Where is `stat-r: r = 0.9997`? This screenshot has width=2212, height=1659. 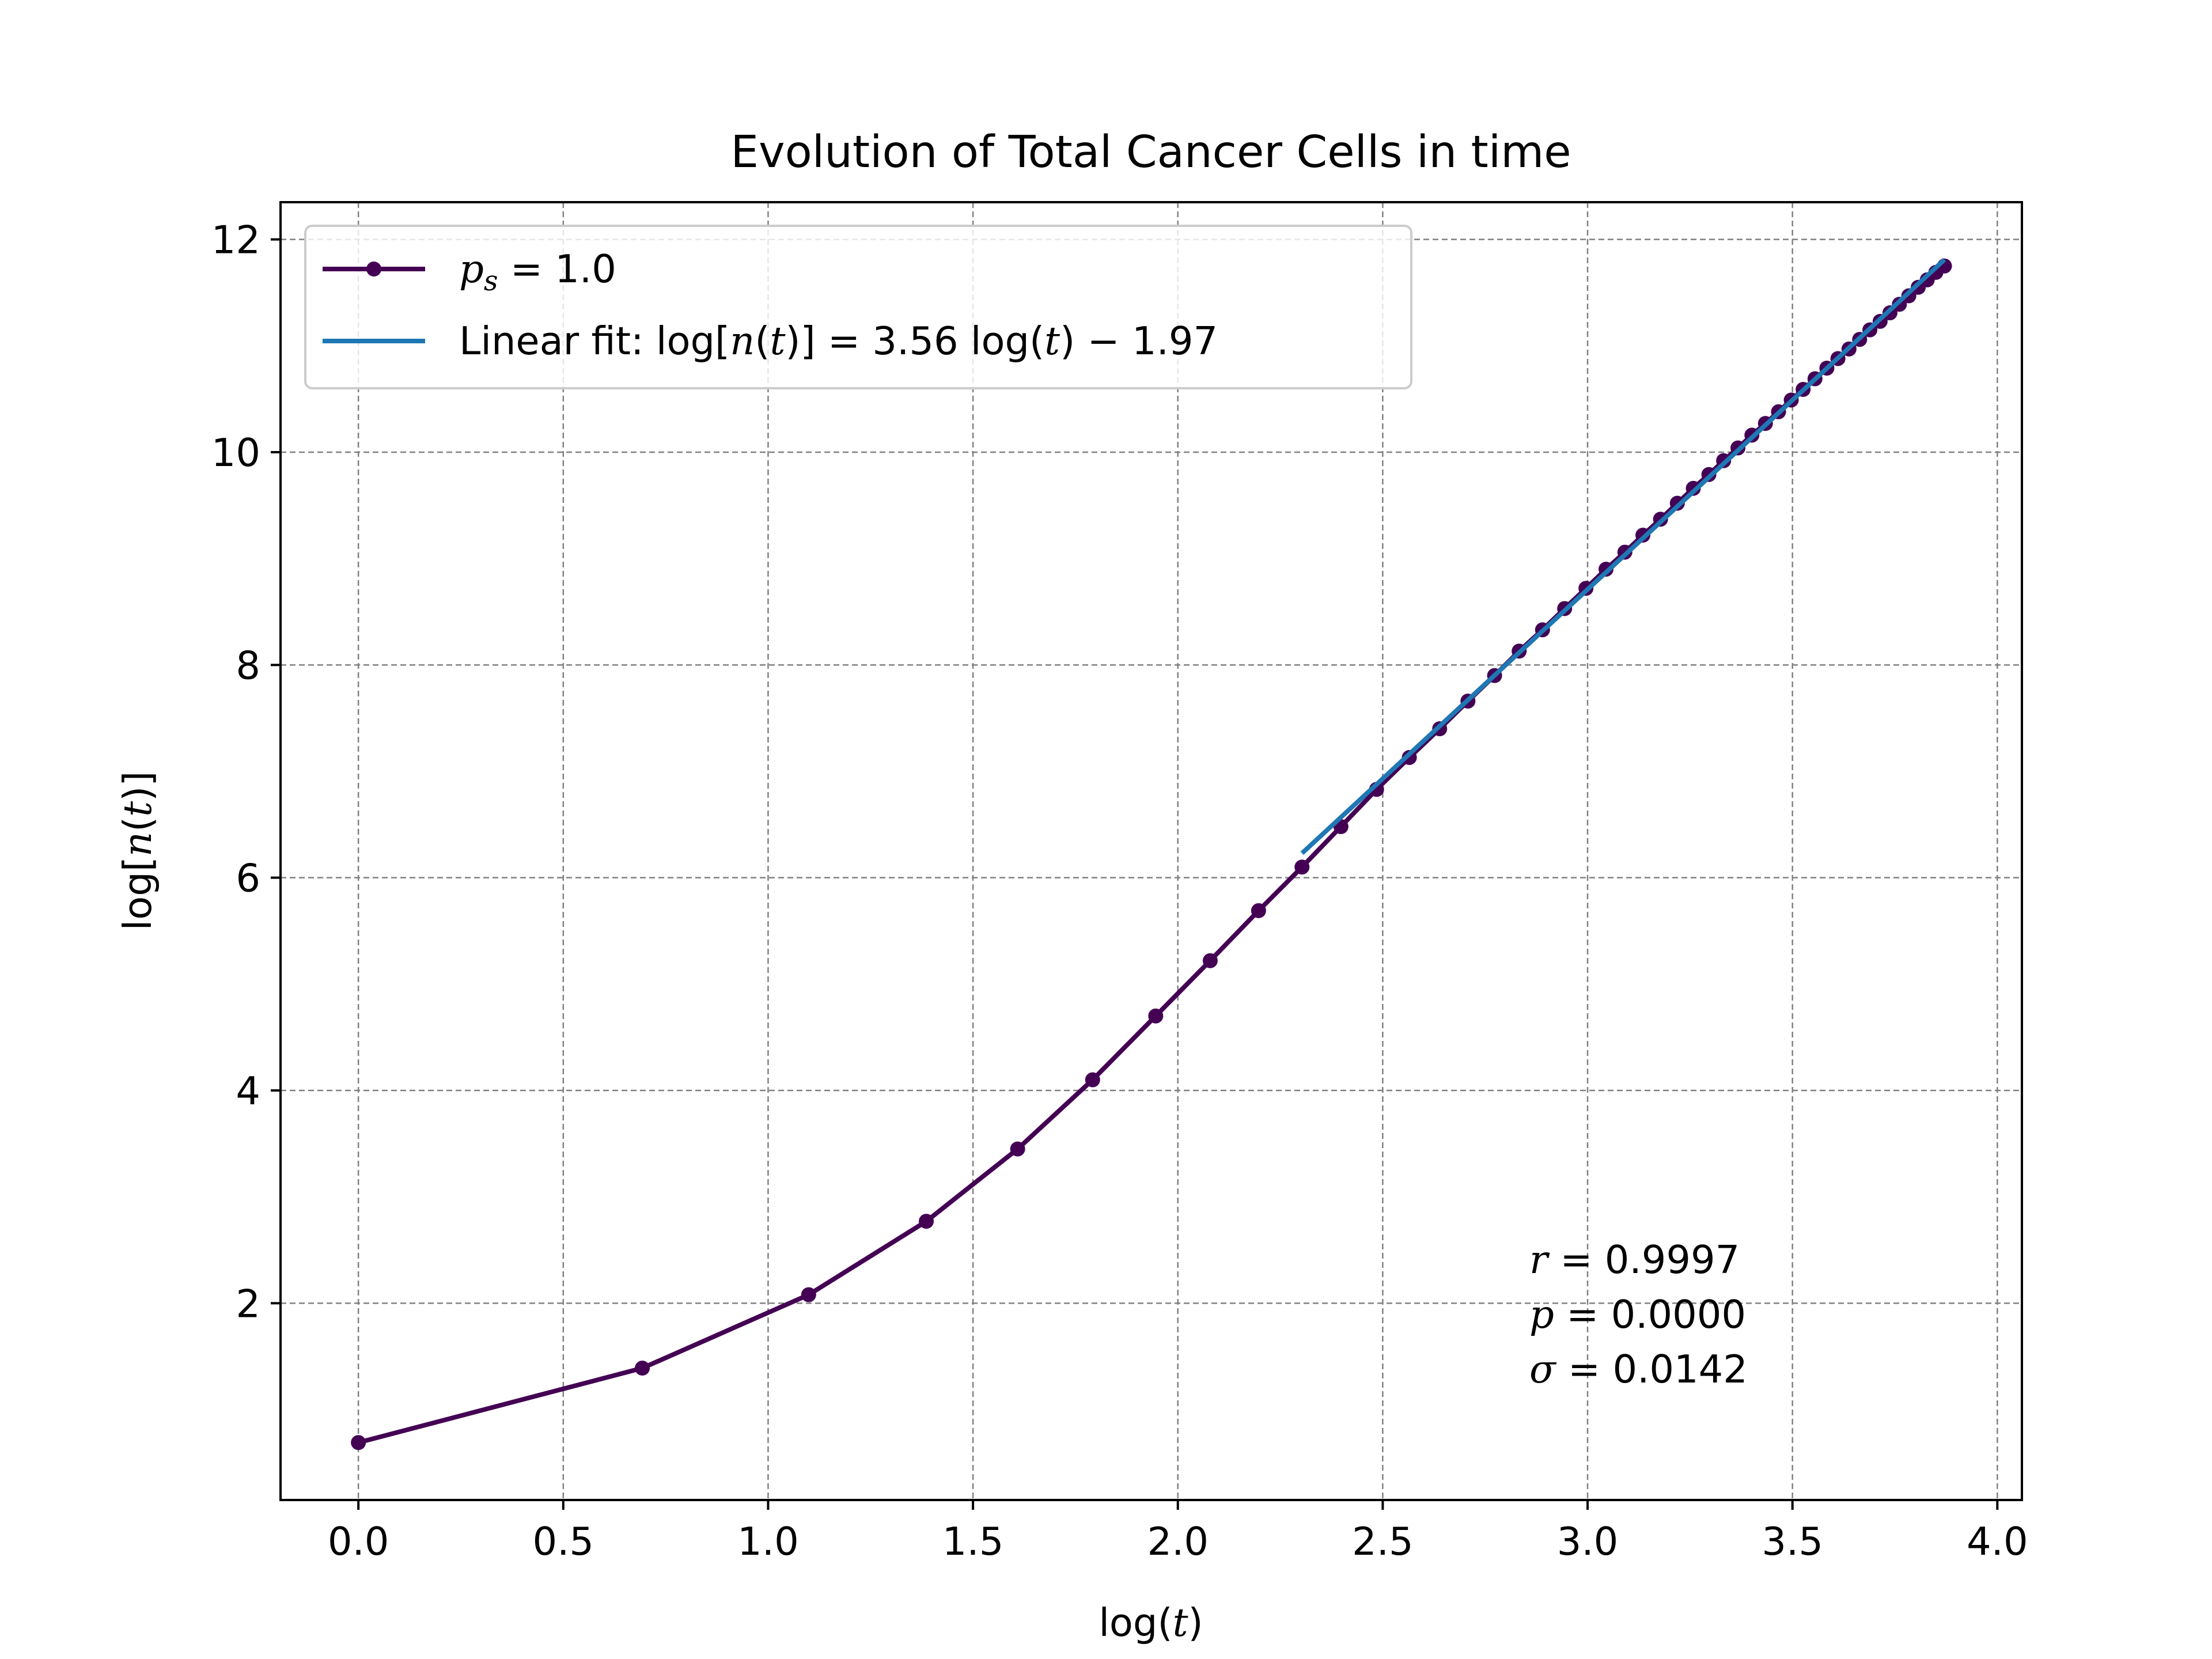
stat-r: r = 0.9997 is located at coordinates (1634, 1259).